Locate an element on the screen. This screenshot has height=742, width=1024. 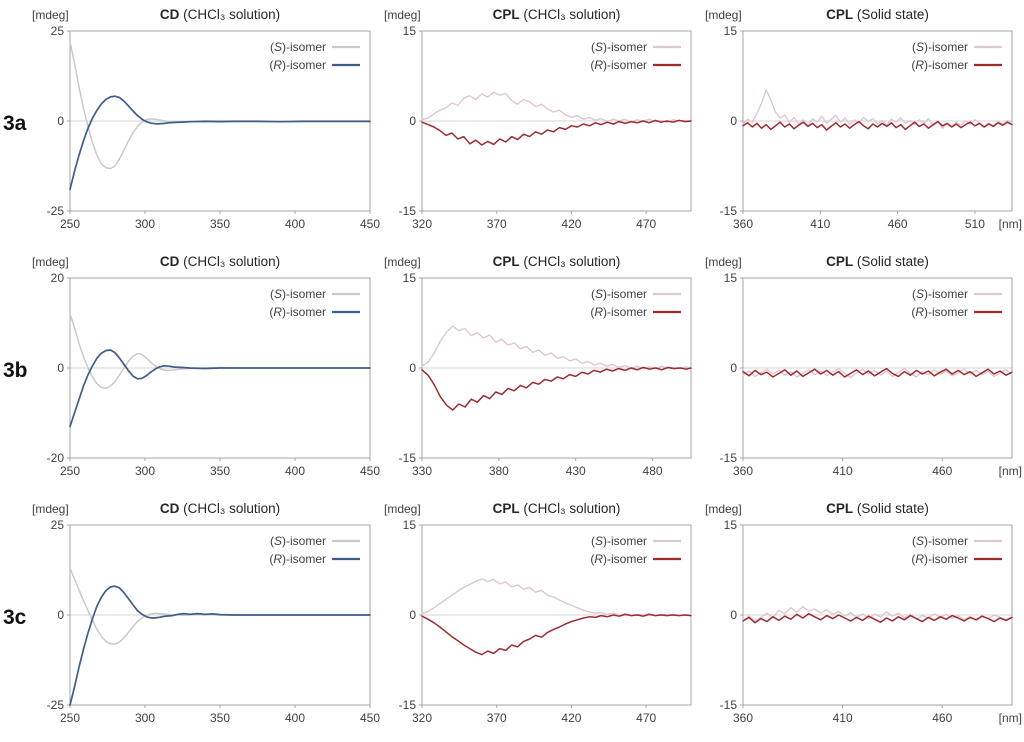
x-tick-label: 430 is located at coordinates (576, 471).